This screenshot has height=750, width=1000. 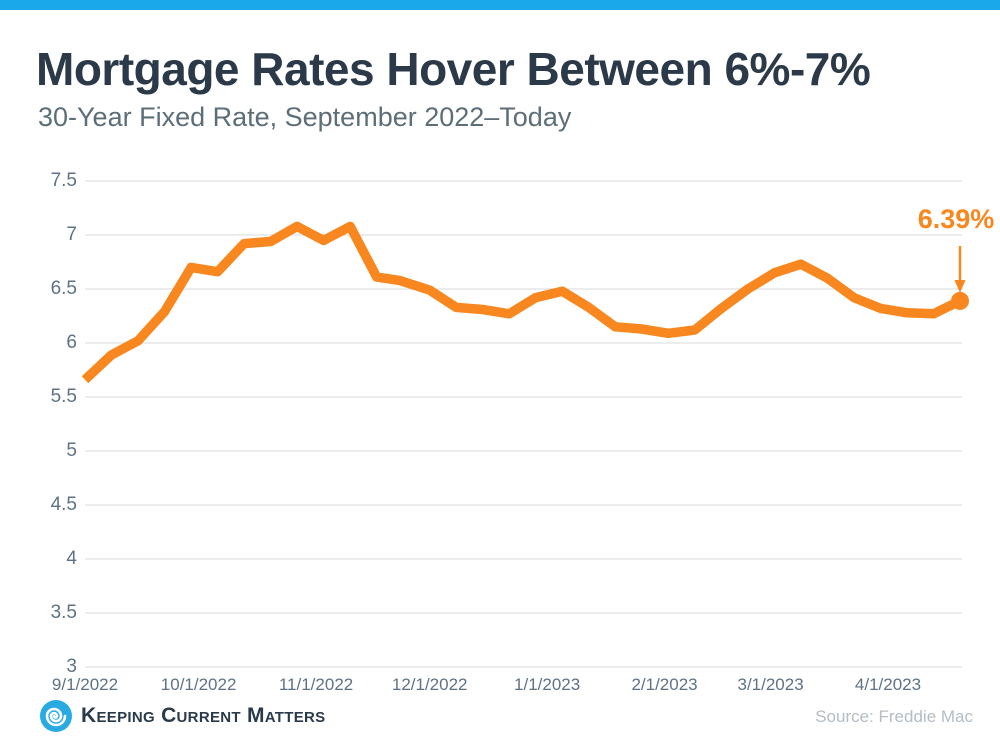 What do you see at coordinates (770, 684) in the screenshot?
I see `x-axis-tick-label: 3/1/2023` at bounding box center [770, 684].